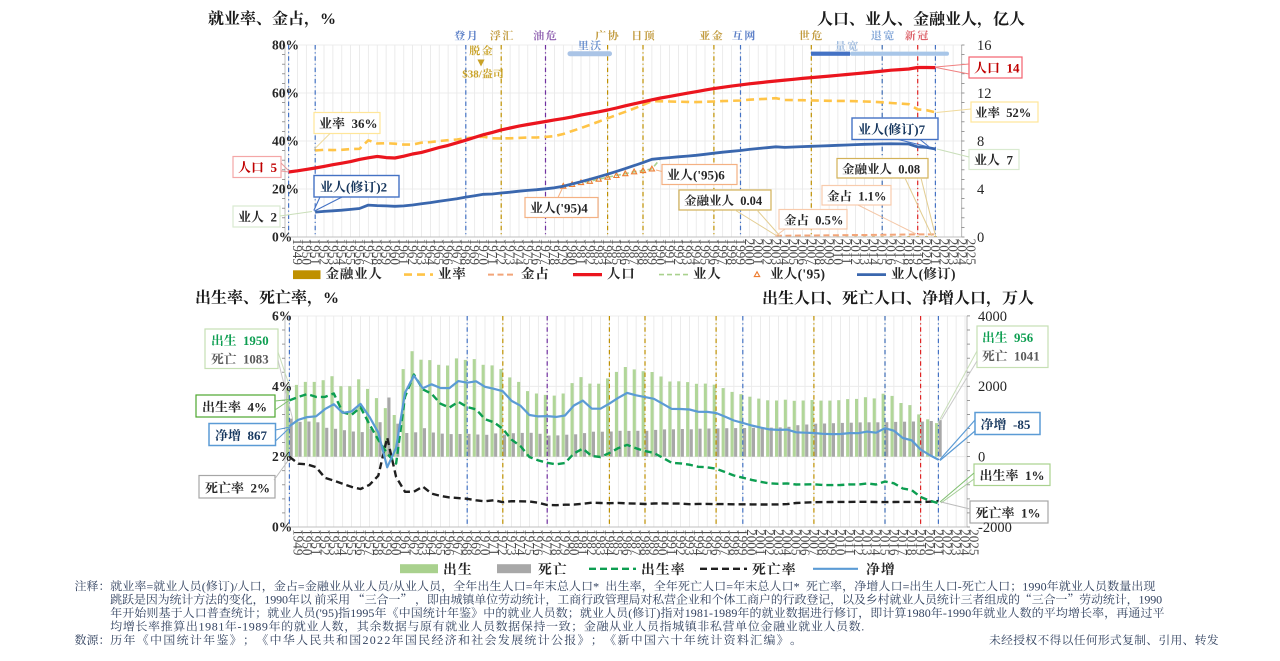 Image resolution: width=1280 pixels, height=661 pixels. What do you see at coordinates (793, 252) in the screenshot?
I see `svg-text: 2005` at bounding box center [793, 252].